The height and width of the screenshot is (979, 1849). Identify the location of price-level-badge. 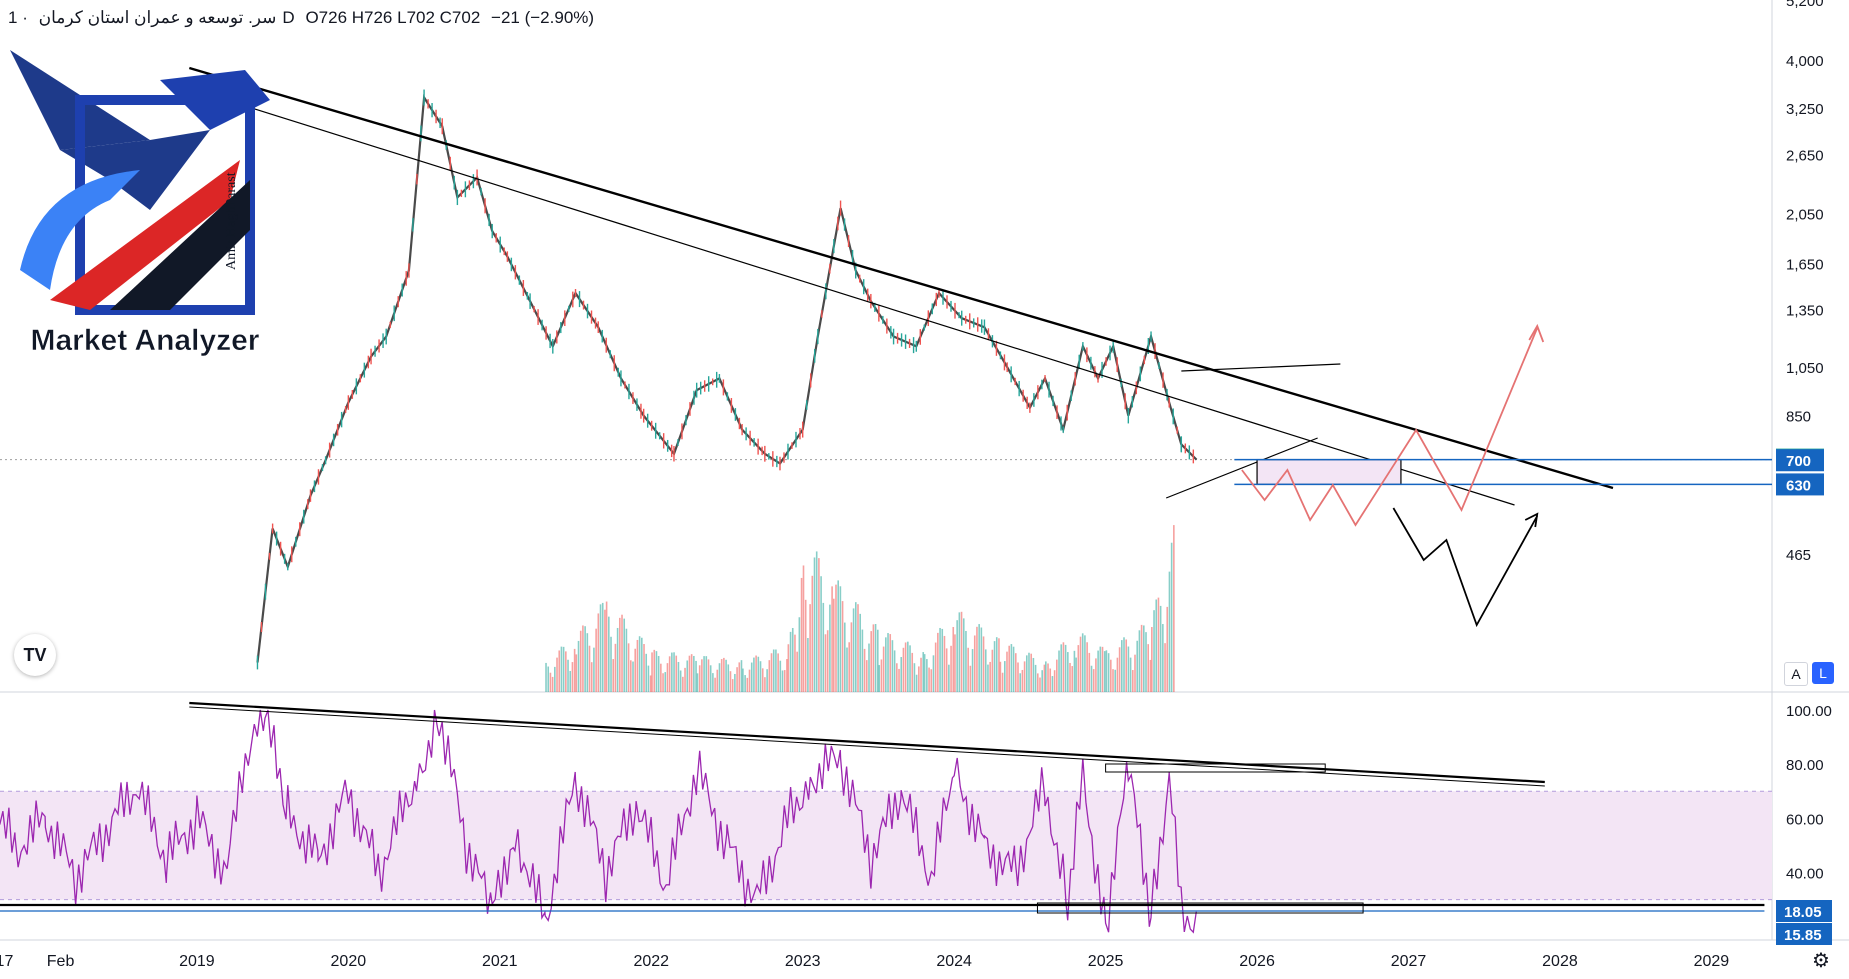
(1800, 460).